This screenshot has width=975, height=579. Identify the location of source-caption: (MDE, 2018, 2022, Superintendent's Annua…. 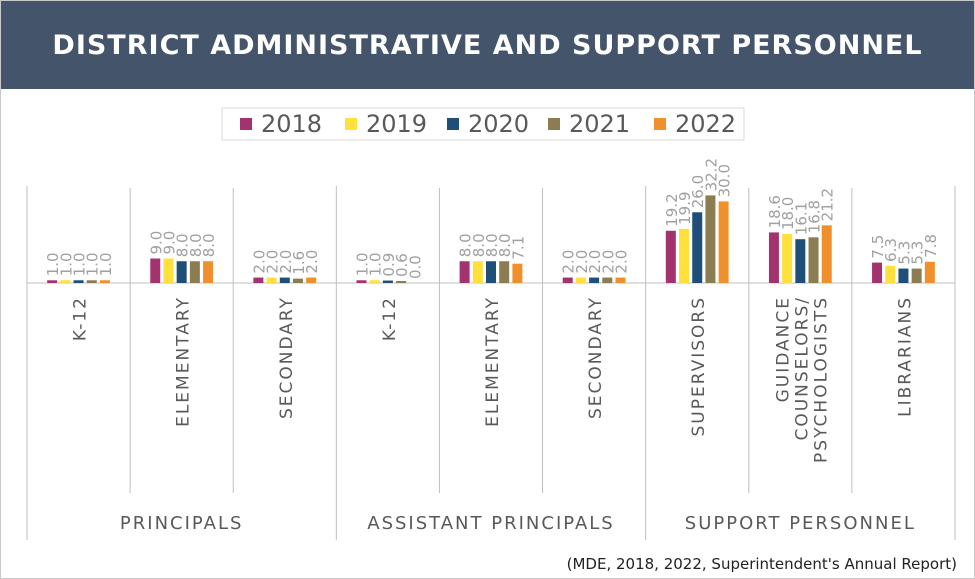
(761, 564).